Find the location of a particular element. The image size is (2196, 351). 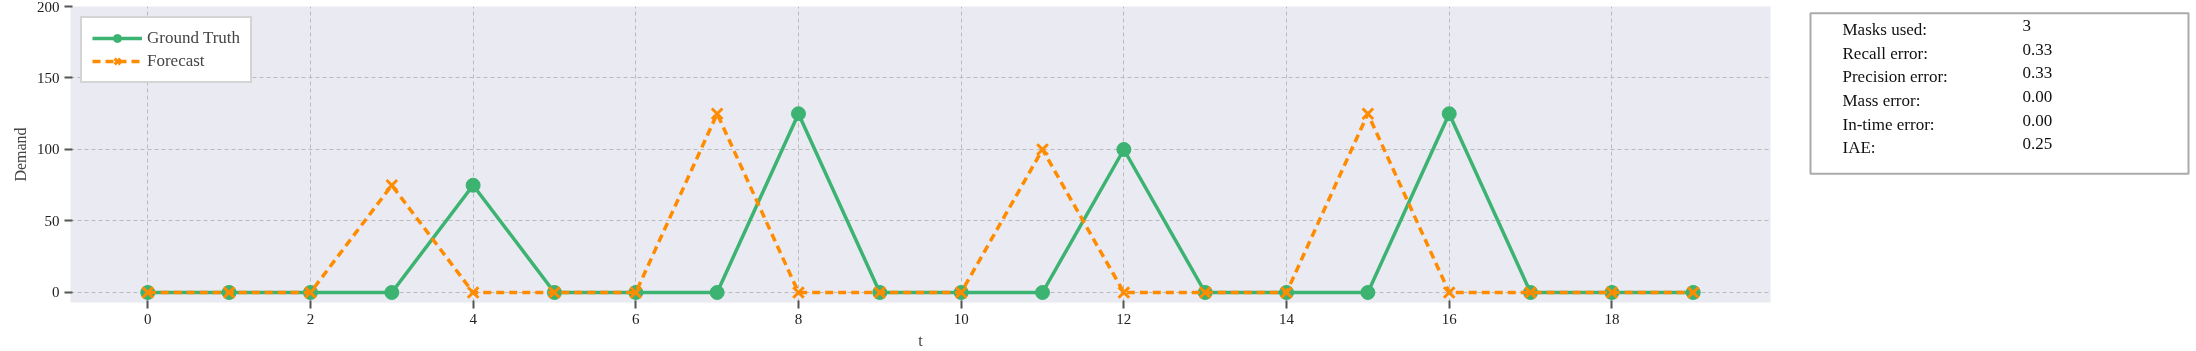

x-tick-label: 12 is located at coordinates (1124, 318).